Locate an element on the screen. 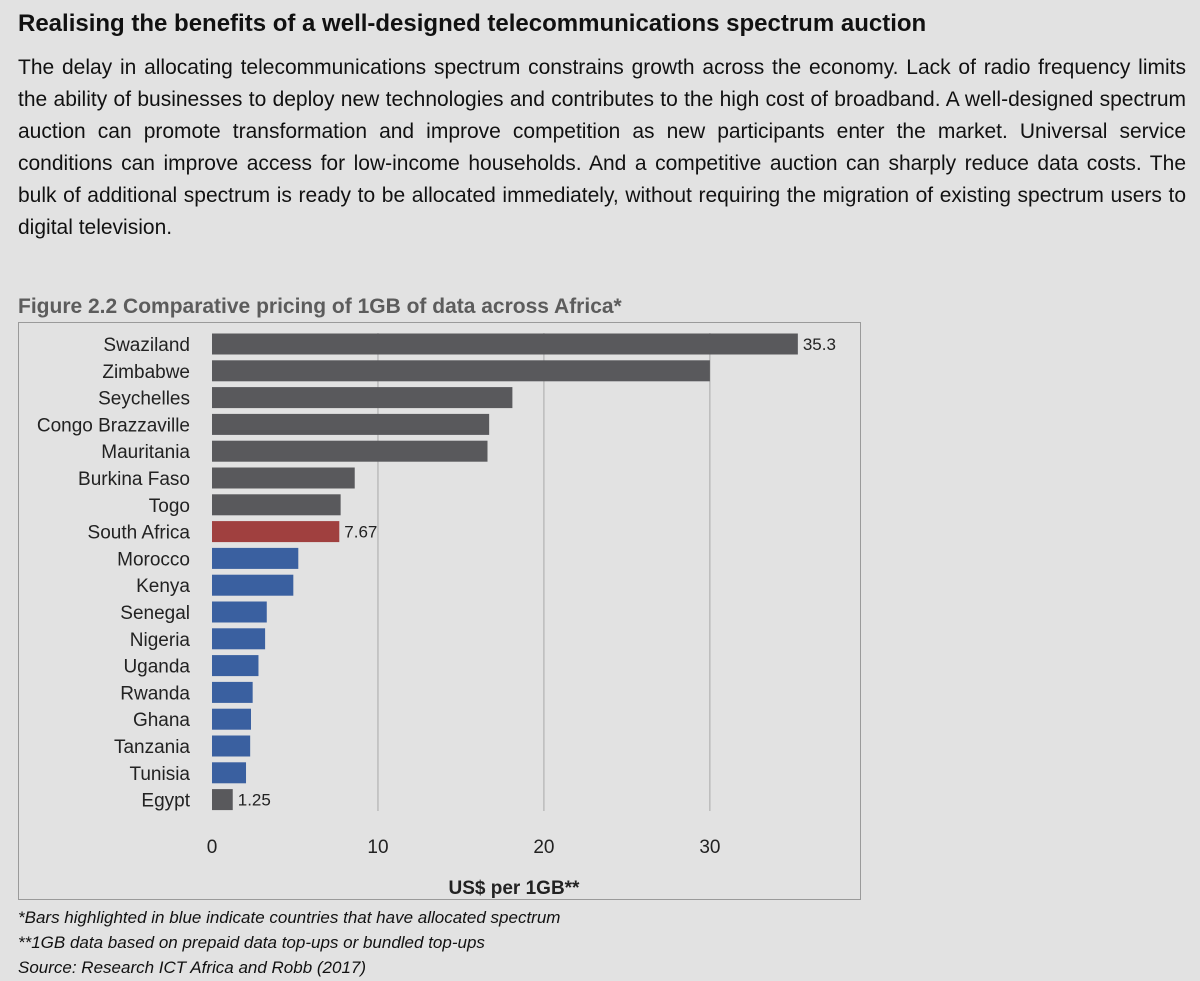  category-label-mauritania: Mauritania is located at coordinates (145, 452).